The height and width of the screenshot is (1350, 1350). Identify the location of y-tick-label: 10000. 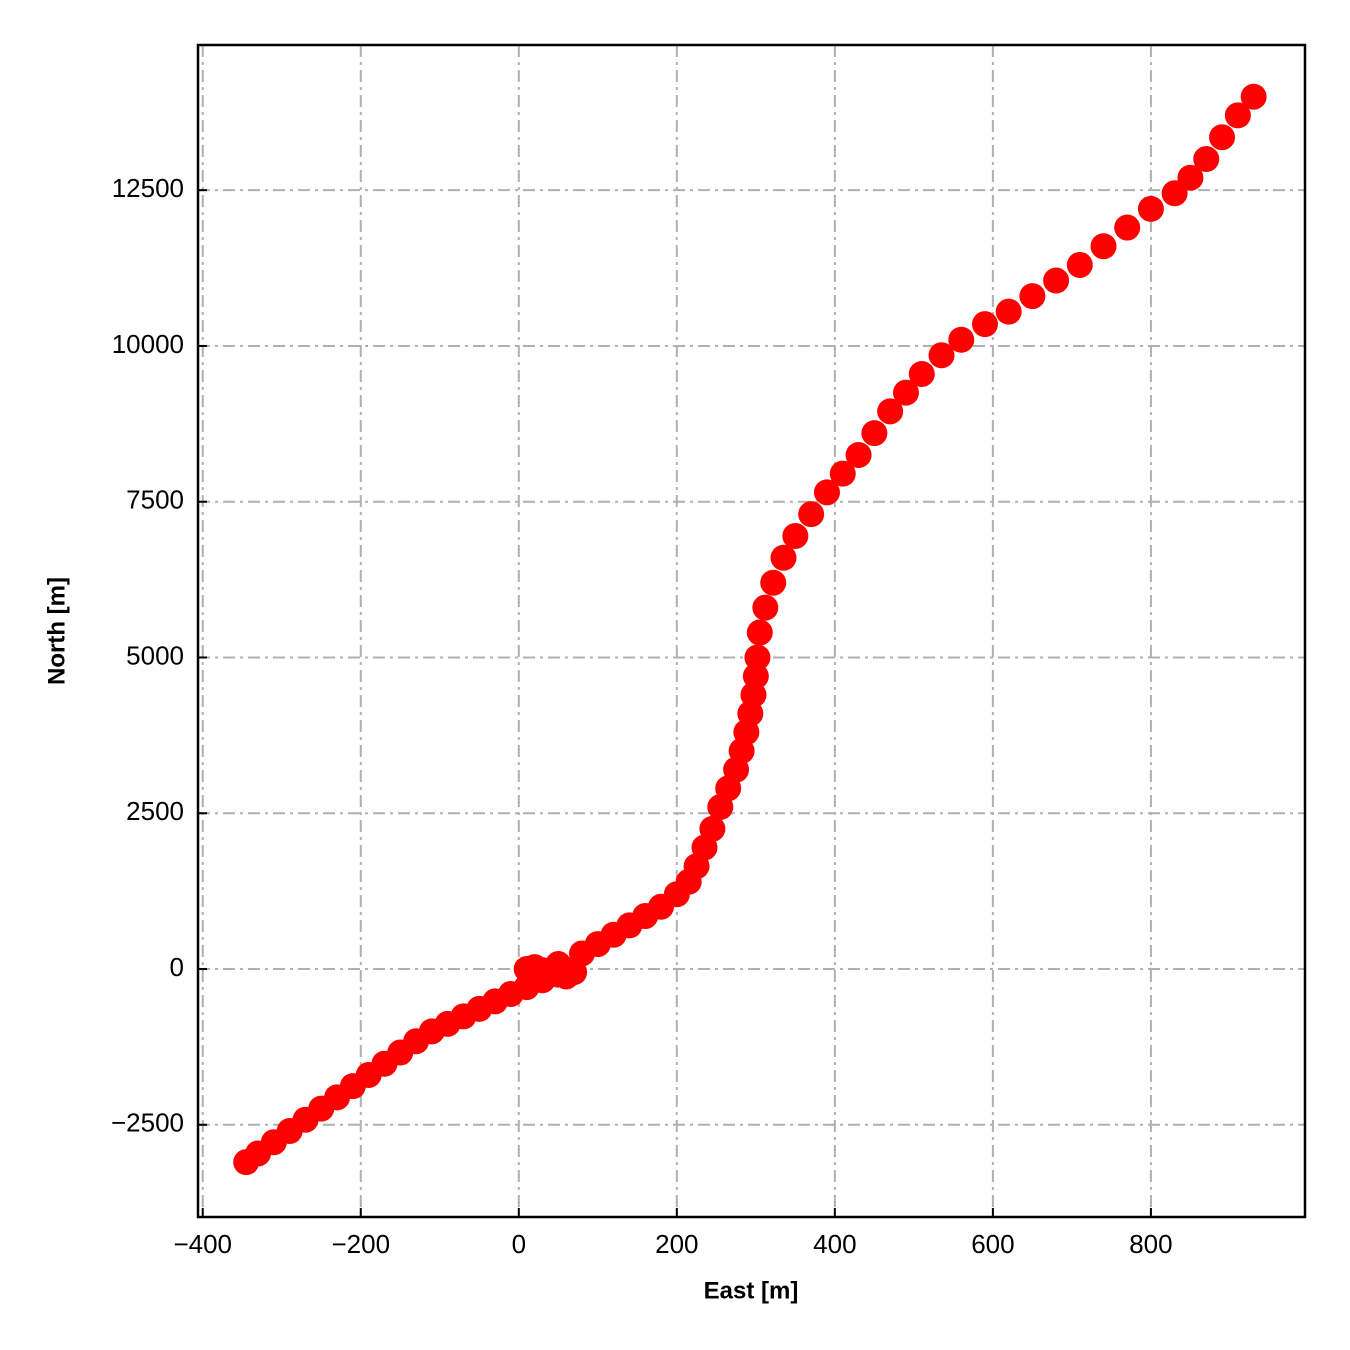
(148, 344).